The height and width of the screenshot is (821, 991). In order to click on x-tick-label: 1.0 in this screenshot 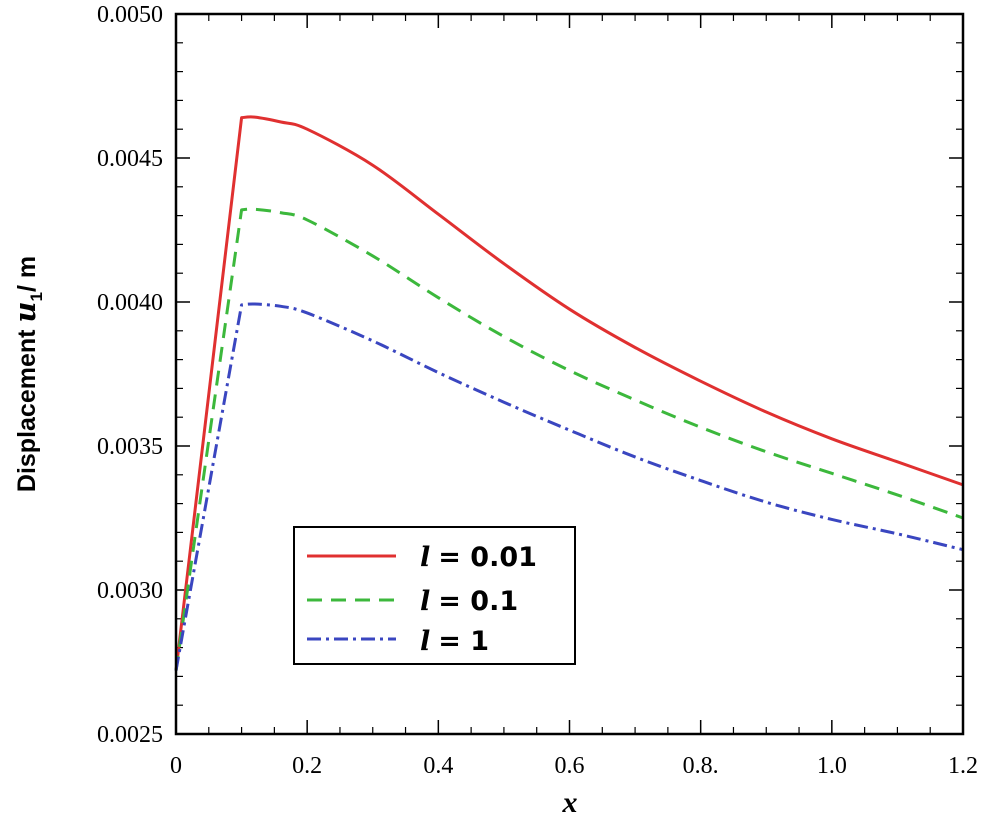, I will do `click(832, 766)`.